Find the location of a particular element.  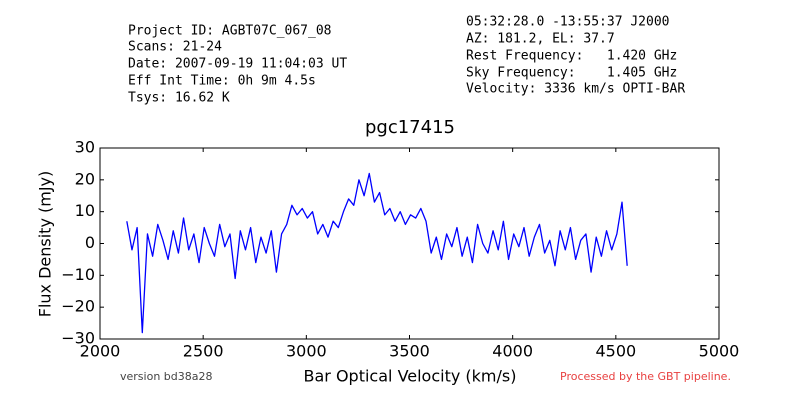

y-tick-label: −30 is located at coordinates (78, 338).